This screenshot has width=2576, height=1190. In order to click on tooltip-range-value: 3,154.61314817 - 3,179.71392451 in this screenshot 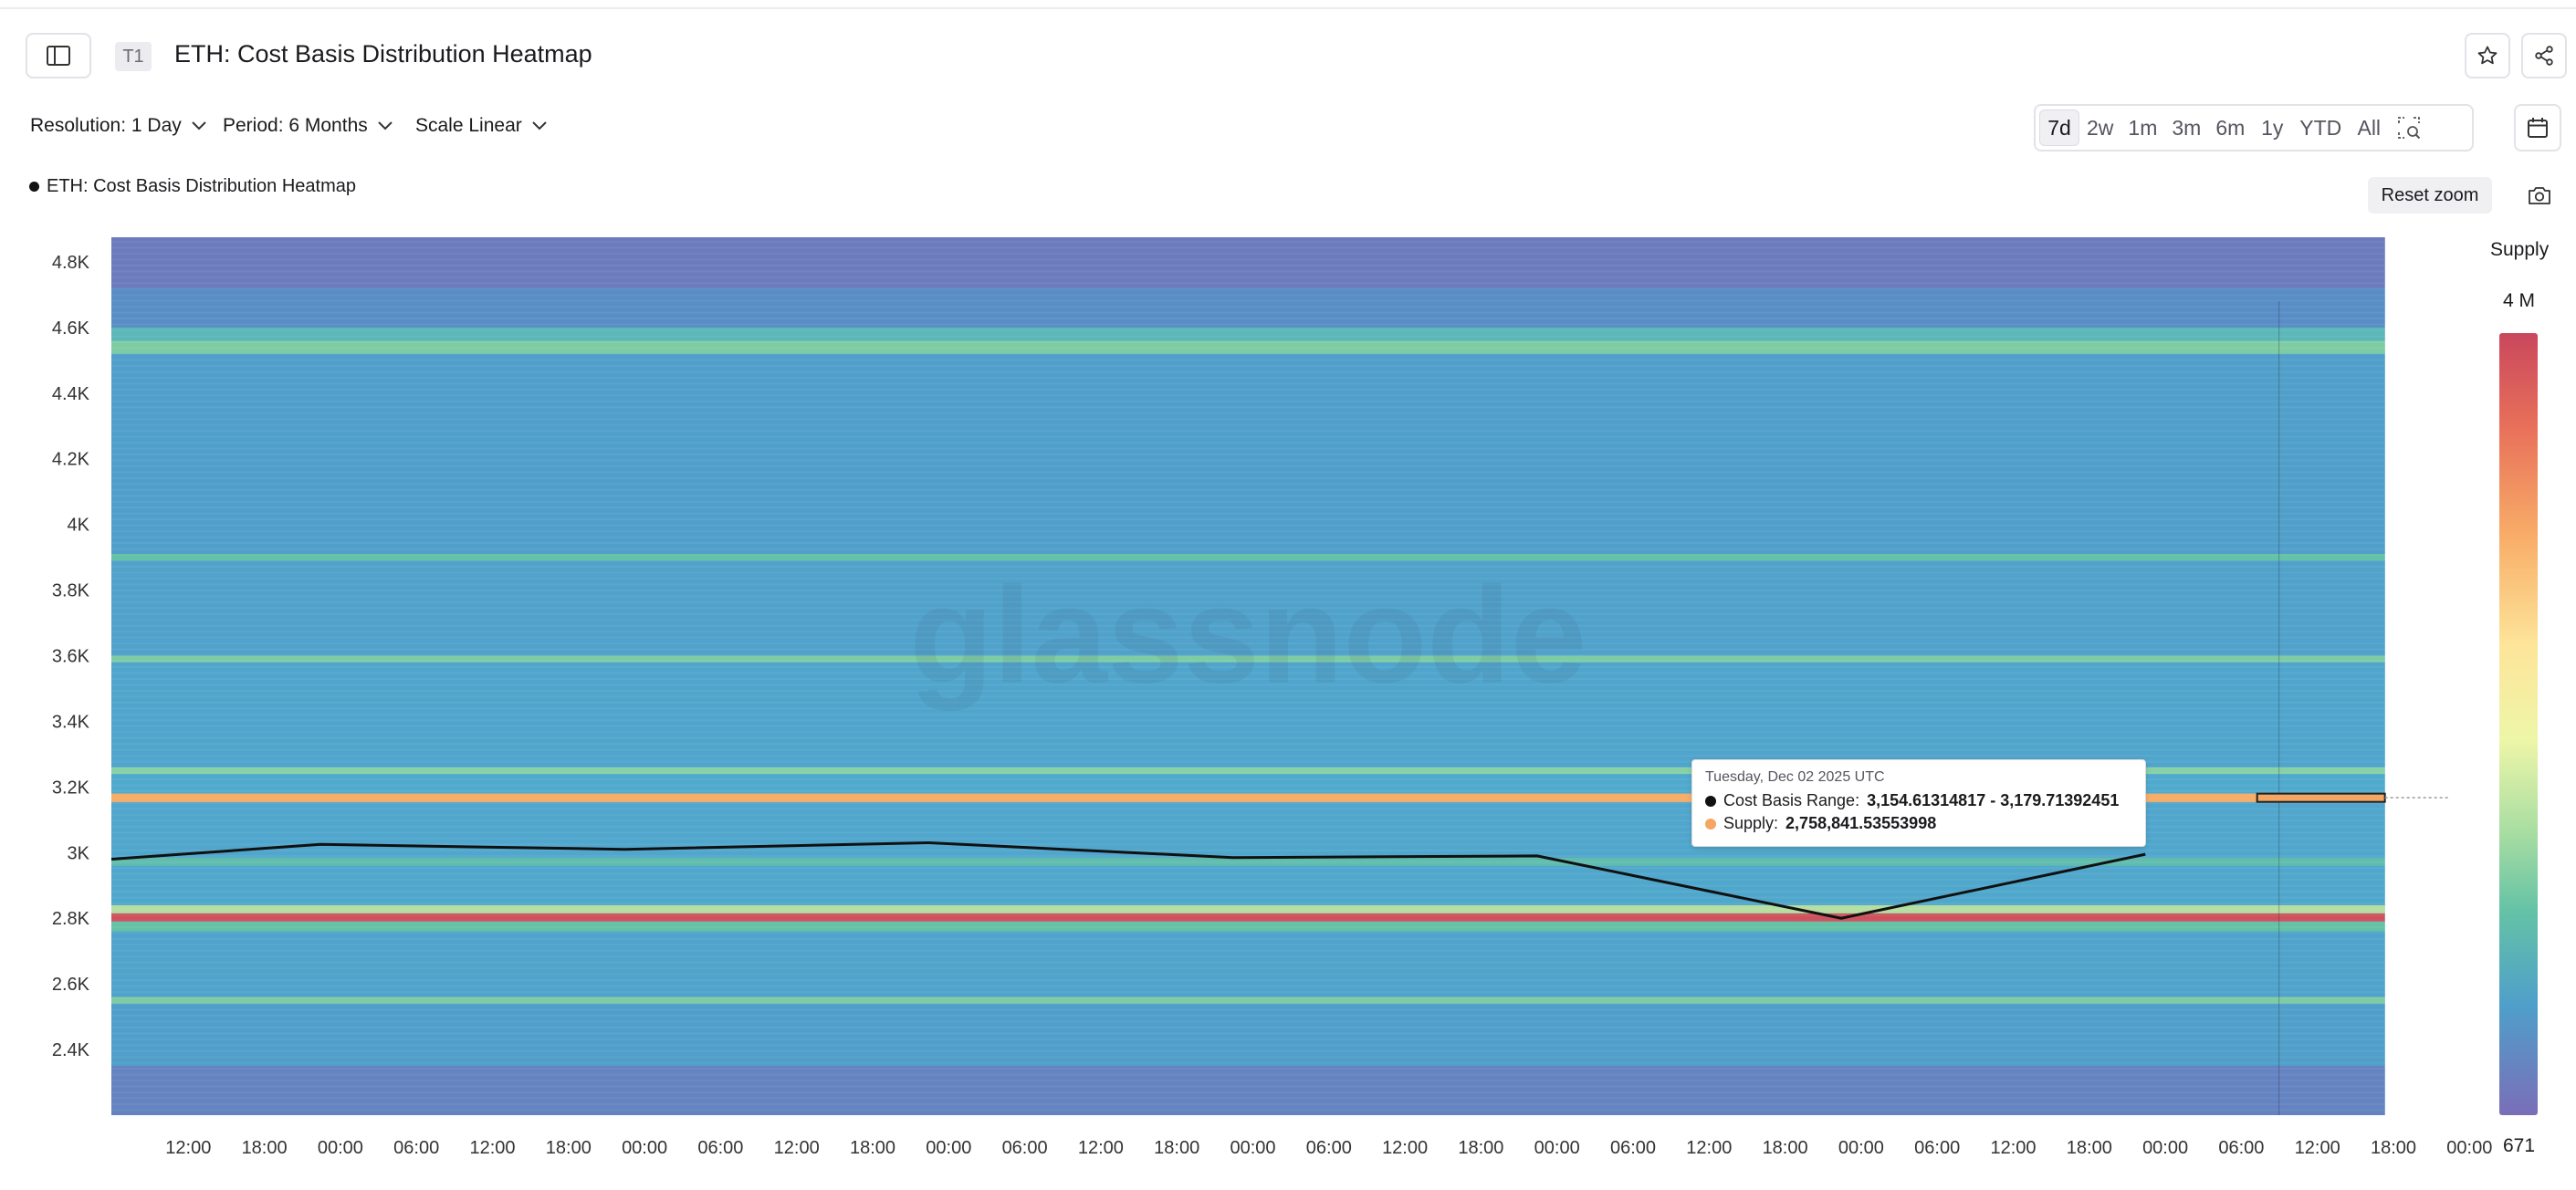, I will do `click(1994, 800)`.